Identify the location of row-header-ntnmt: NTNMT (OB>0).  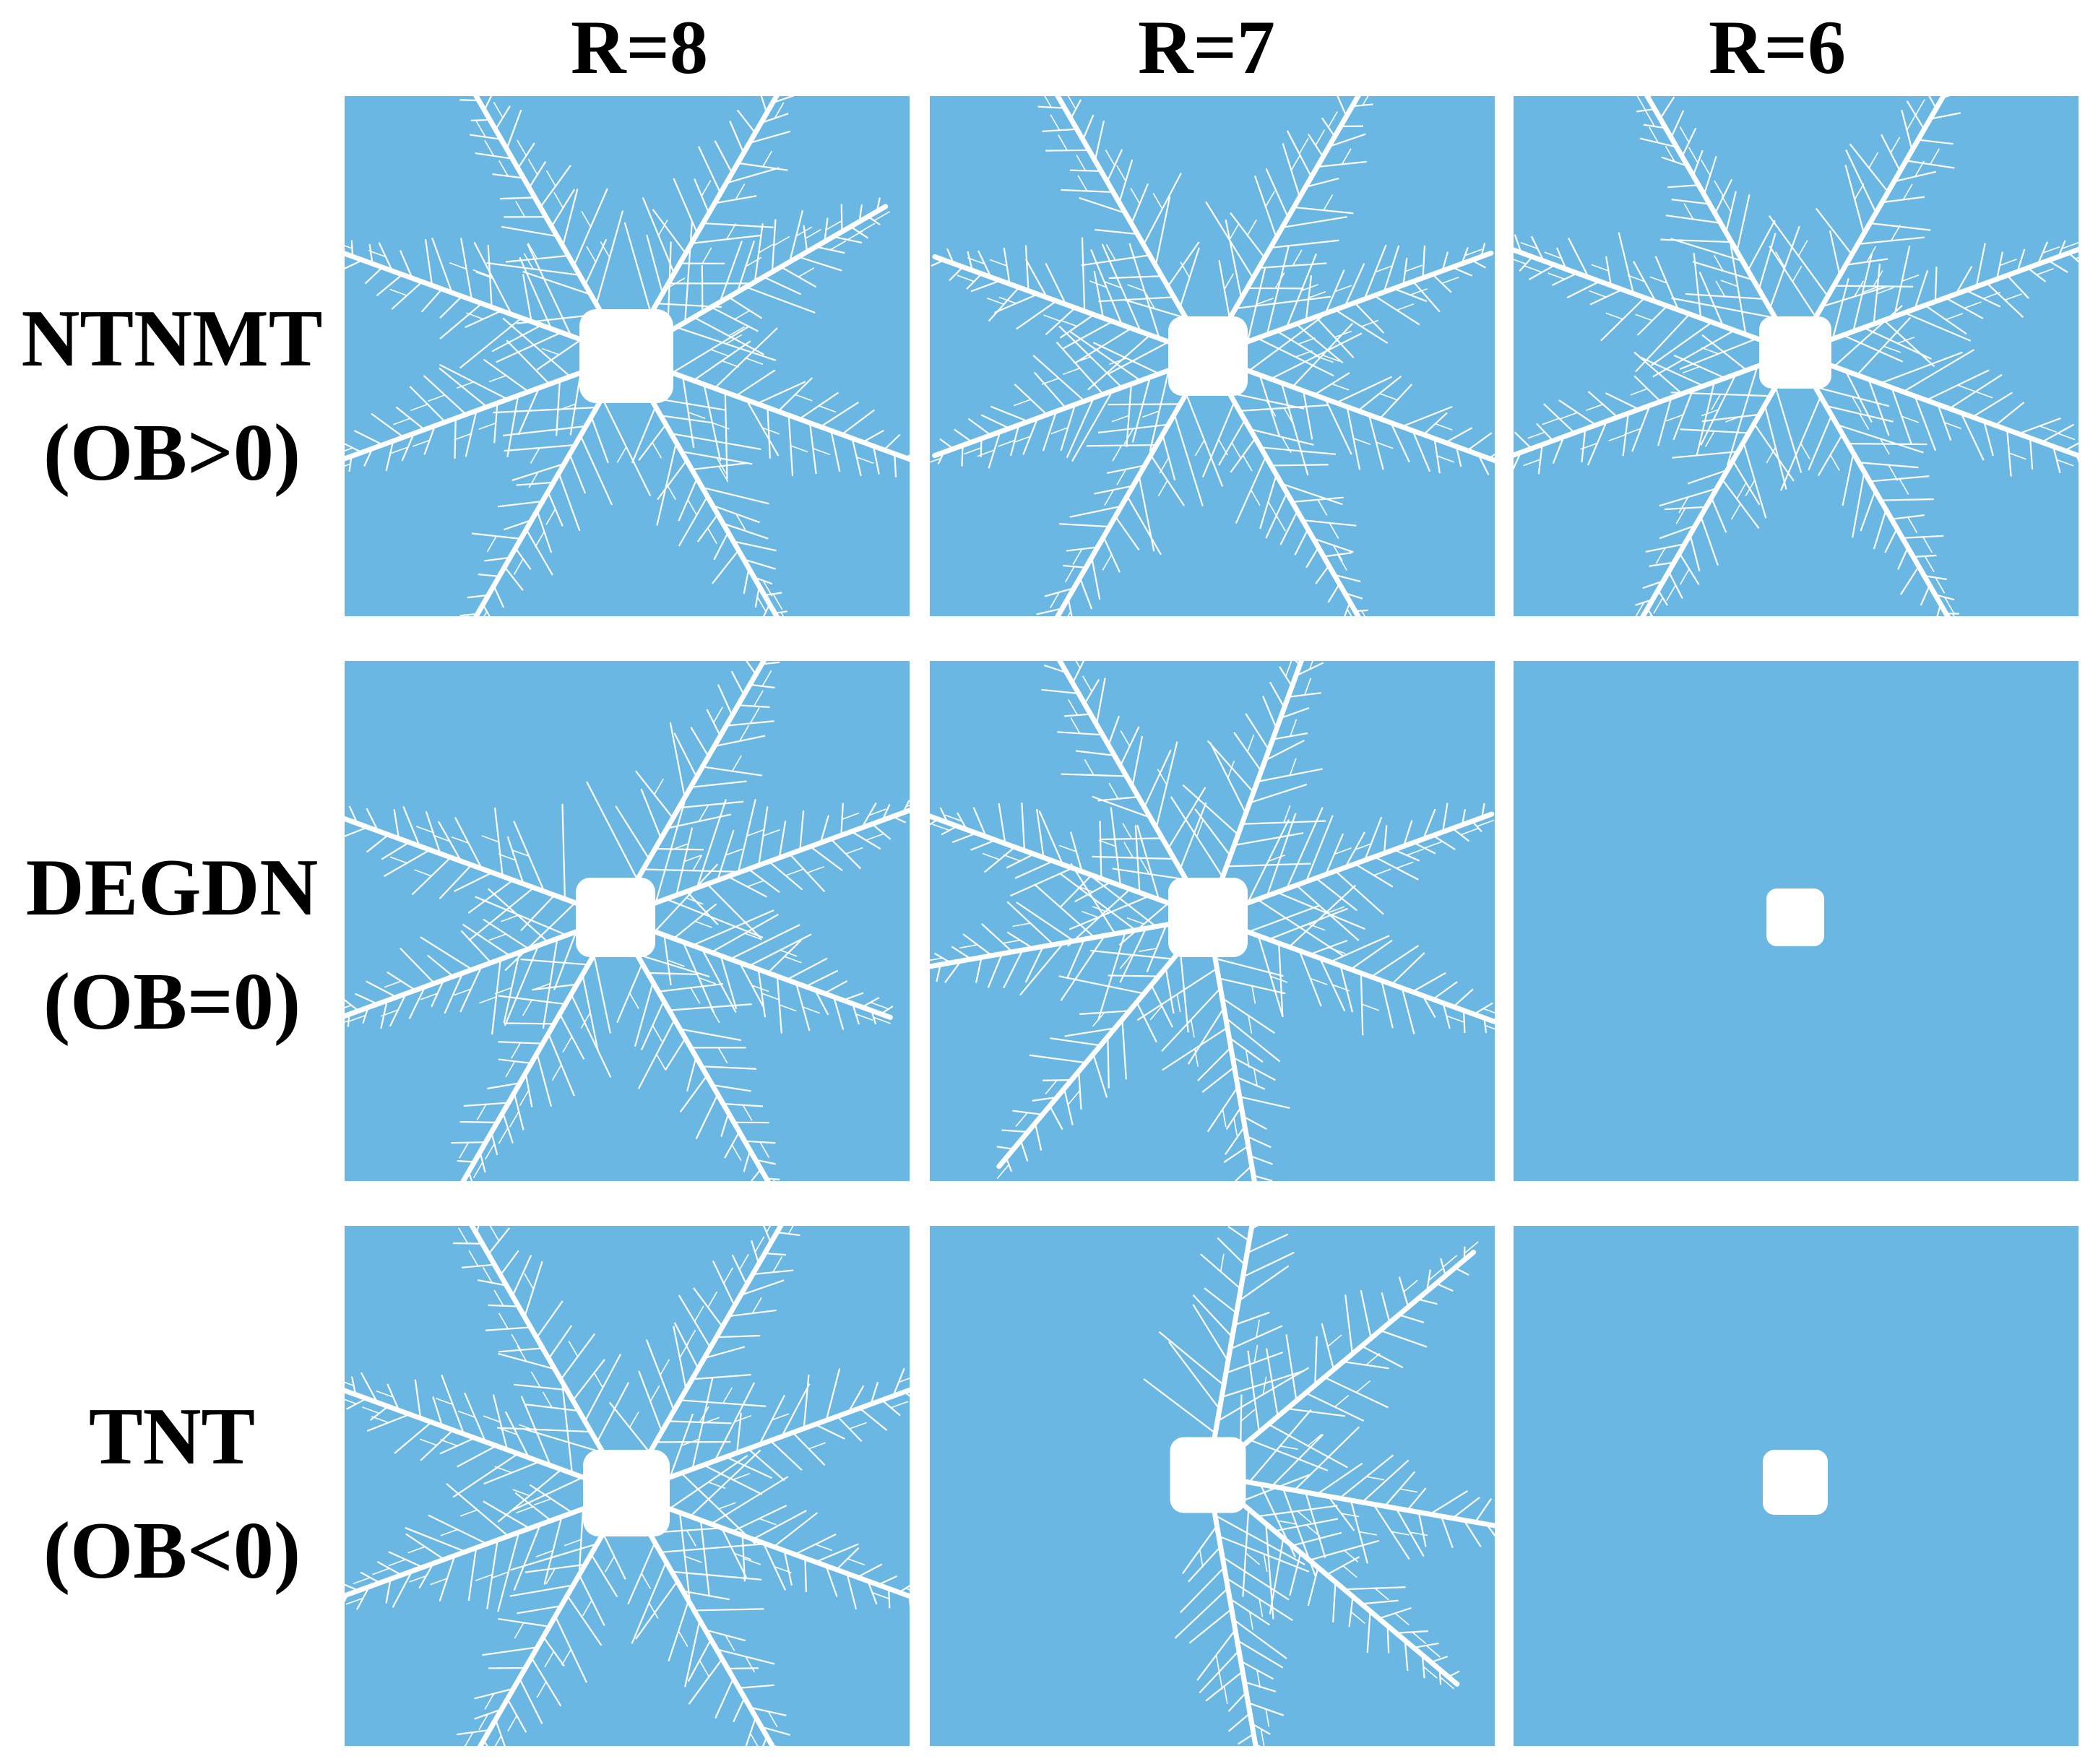
(172, 396).